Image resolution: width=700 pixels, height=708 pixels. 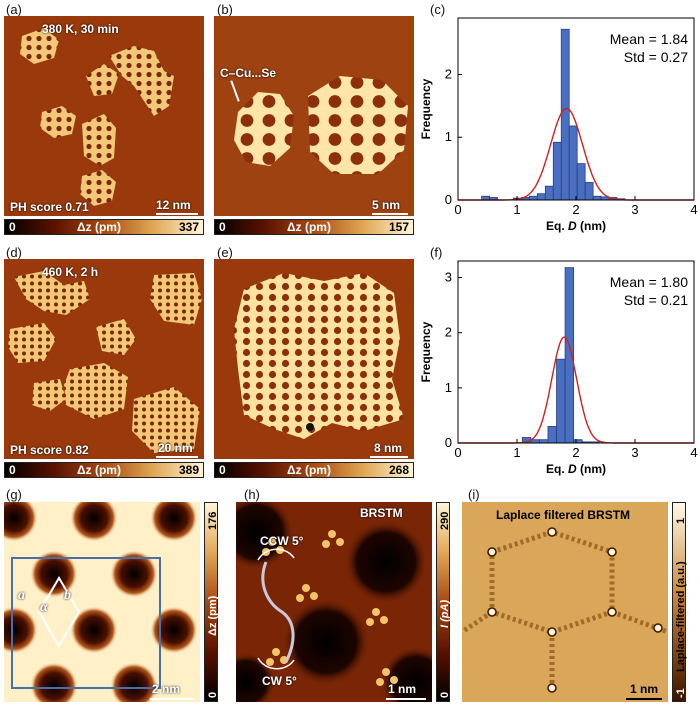 I want to click on panel-g-lattice-b: b, so click(x=67, y=595).